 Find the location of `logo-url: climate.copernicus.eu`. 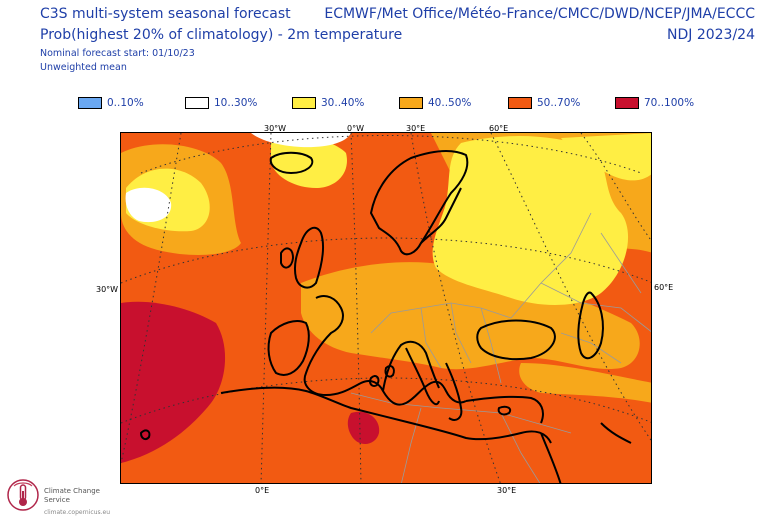

logo-url: climate.copernicus.eu is located at coordinates (77, 512).